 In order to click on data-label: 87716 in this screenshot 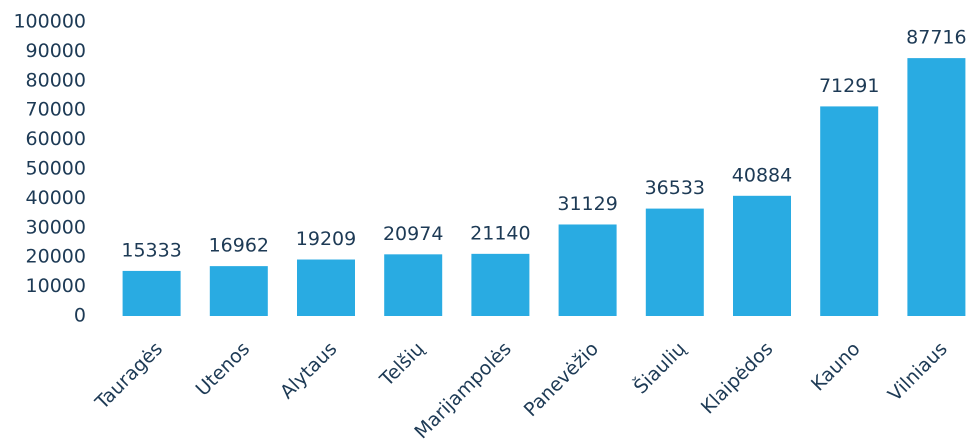, I will do `click(936, 38)`.